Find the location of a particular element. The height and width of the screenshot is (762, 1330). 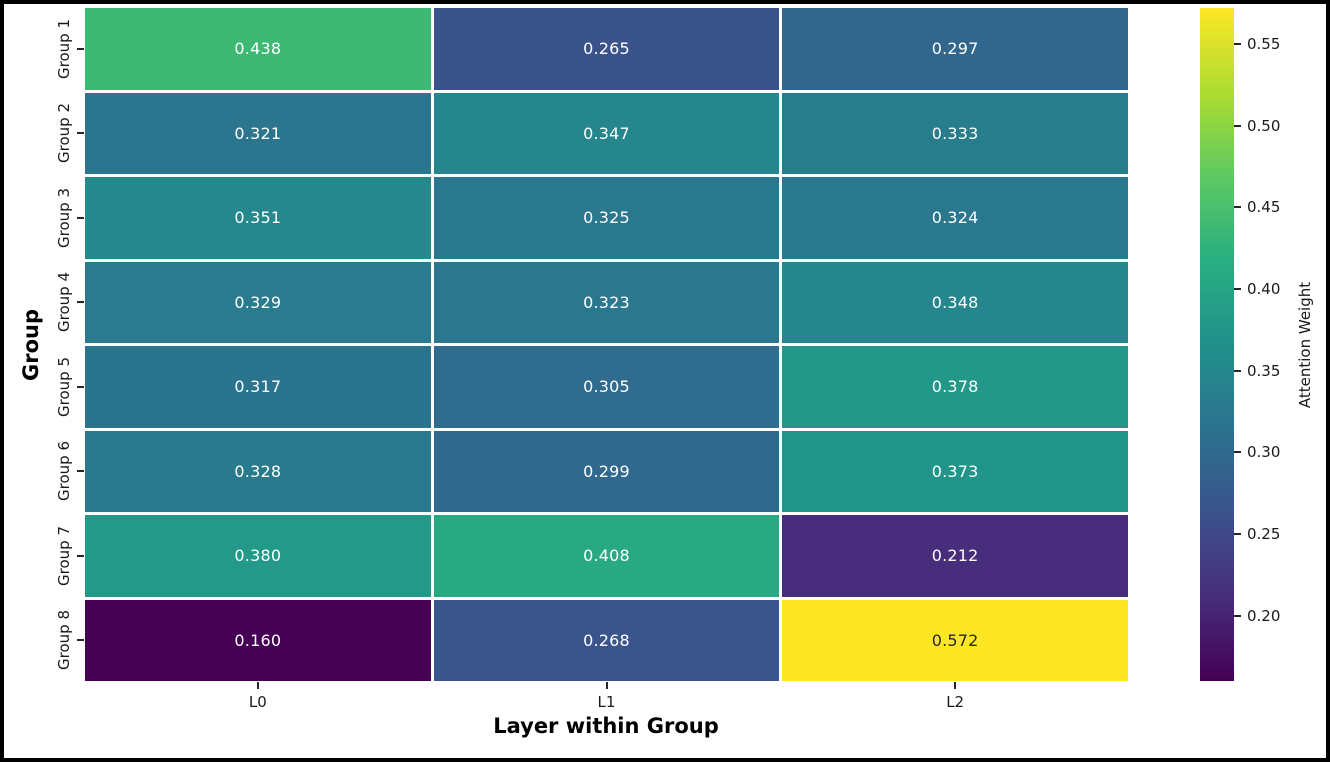

heatmap-cell: 0.572 is located at coordinates (955, 640).